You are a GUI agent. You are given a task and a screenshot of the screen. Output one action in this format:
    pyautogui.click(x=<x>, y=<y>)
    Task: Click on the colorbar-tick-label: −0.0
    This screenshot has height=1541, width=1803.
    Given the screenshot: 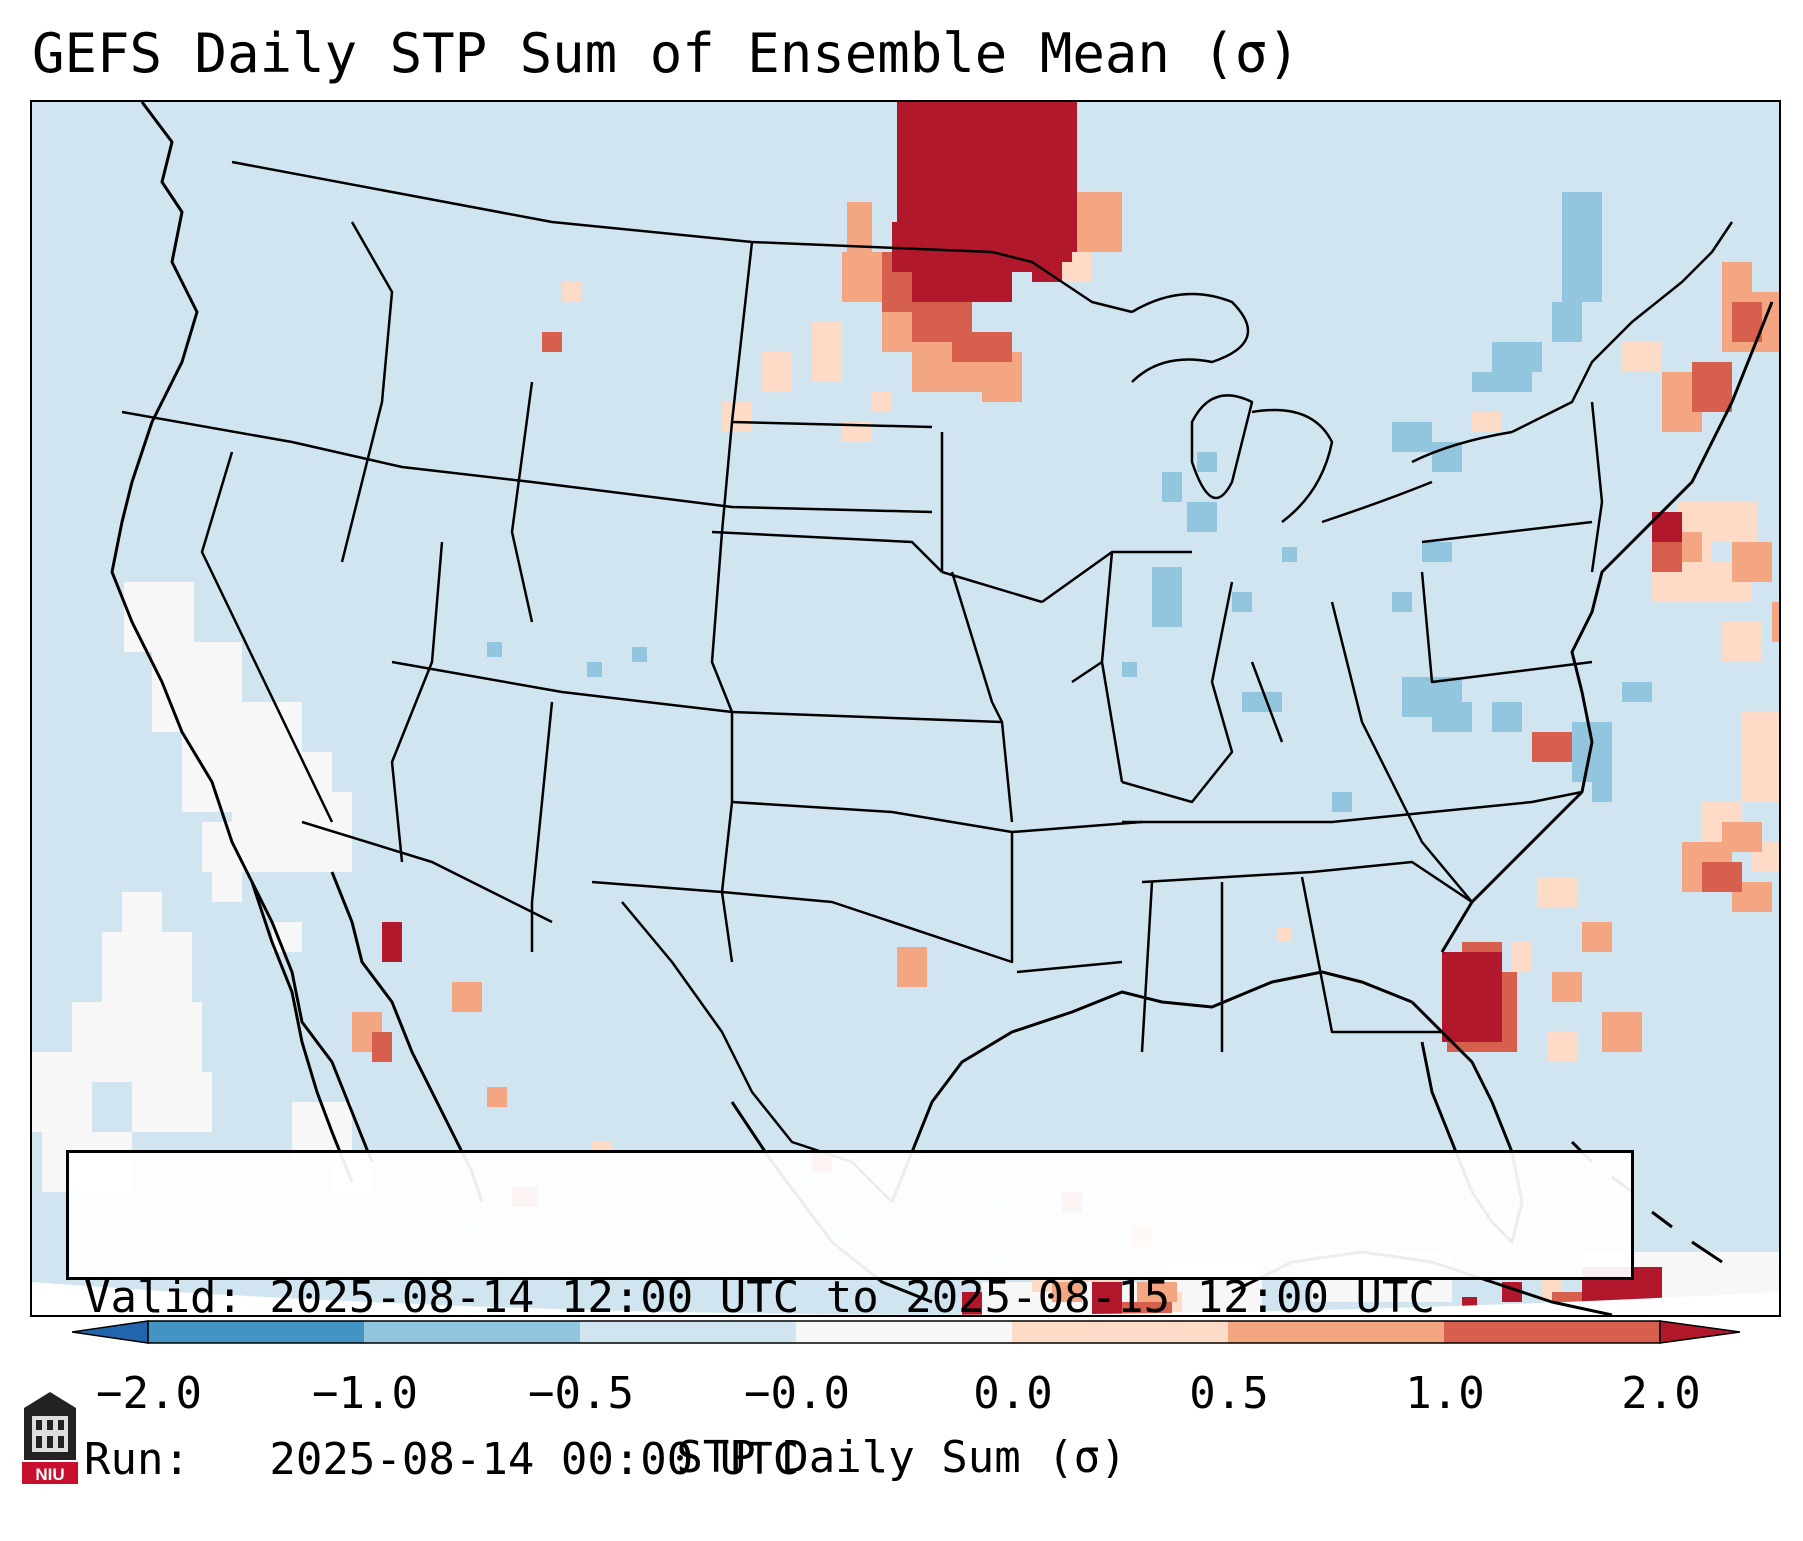 What is the action you would take?
    pyautogui.click(x=797, y=1393)
    